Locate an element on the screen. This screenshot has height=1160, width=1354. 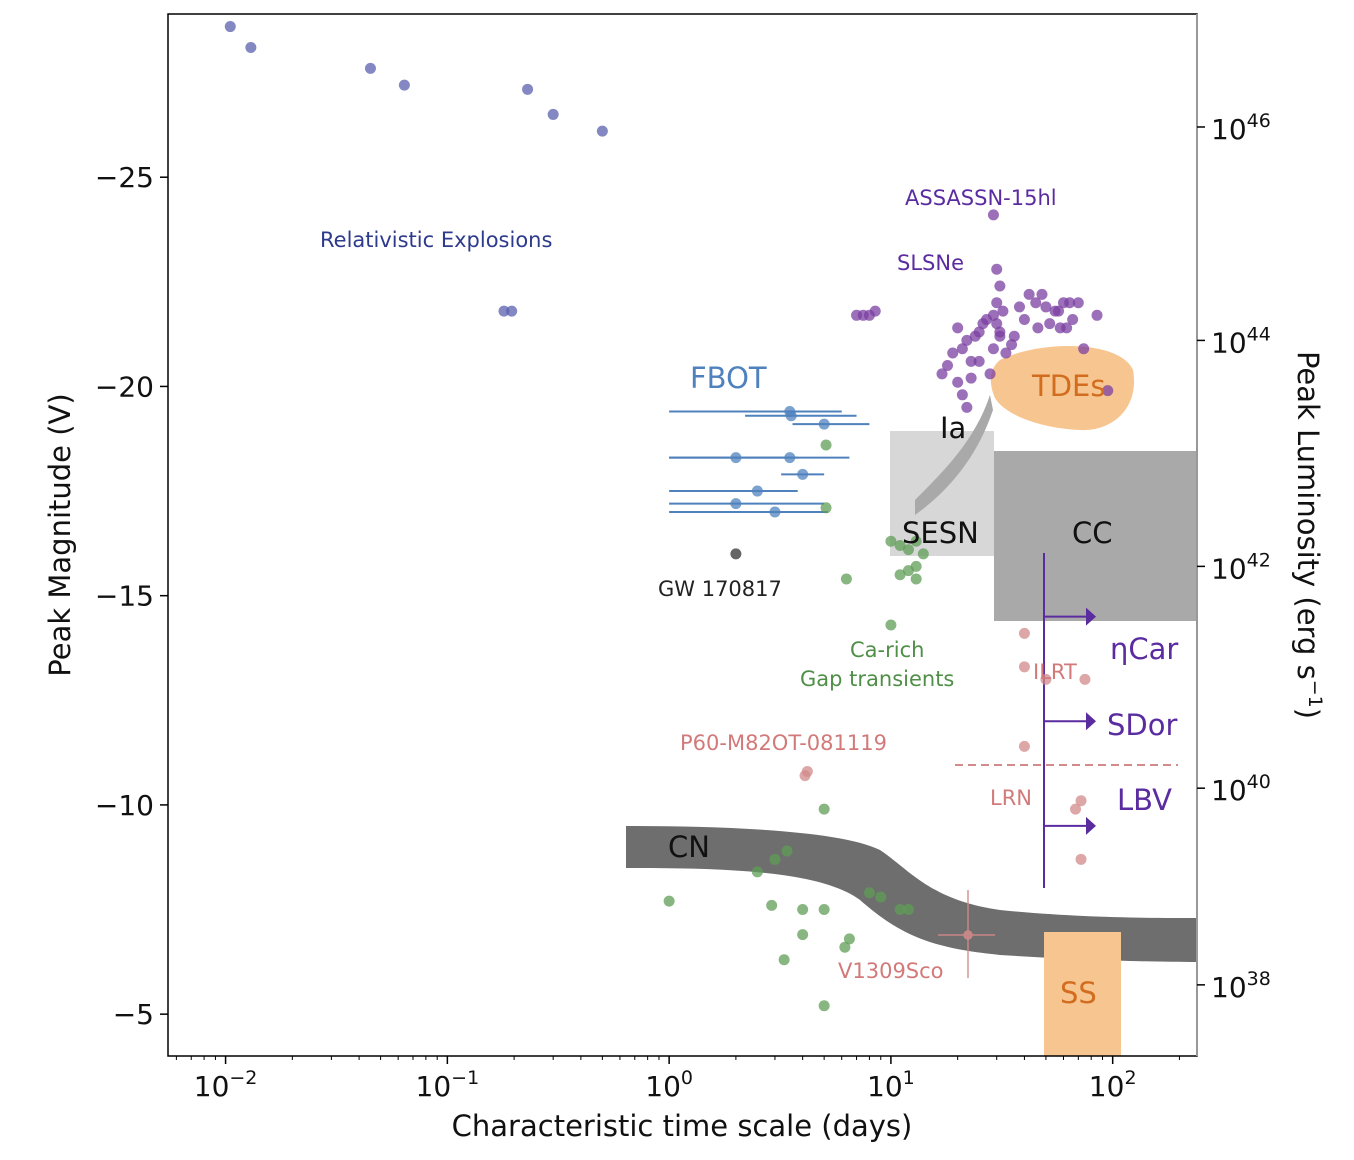
cc-region is located at coordinates (1095, 536).